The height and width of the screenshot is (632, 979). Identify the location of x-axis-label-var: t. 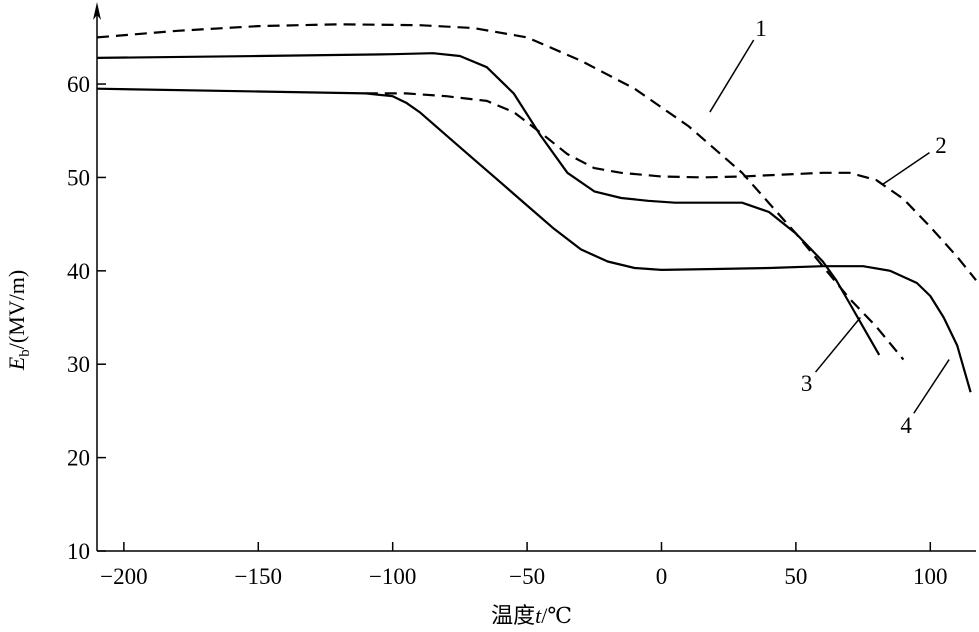
(538, 615).